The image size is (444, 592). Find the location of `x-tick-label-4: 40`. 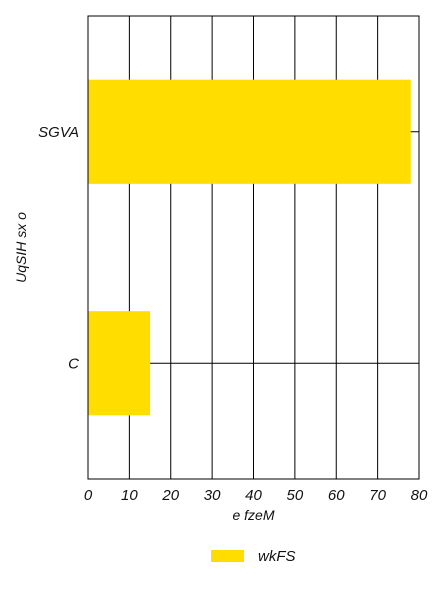

x-tick-label-4: 40 is located at coordinates (253, 495).